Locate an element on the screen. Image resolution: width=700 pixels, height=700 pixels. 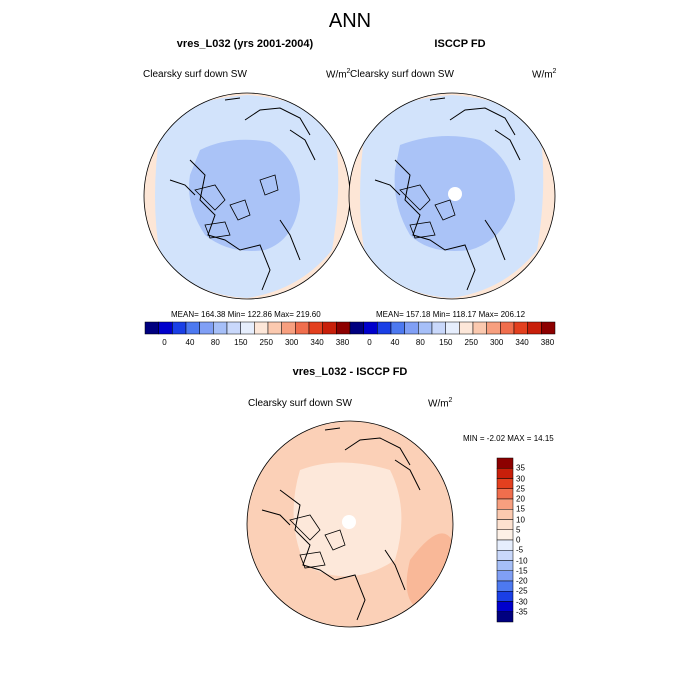
panel-title-model: vres_L032 (yrs 2001-2004) is located at coordinates (245, 44).